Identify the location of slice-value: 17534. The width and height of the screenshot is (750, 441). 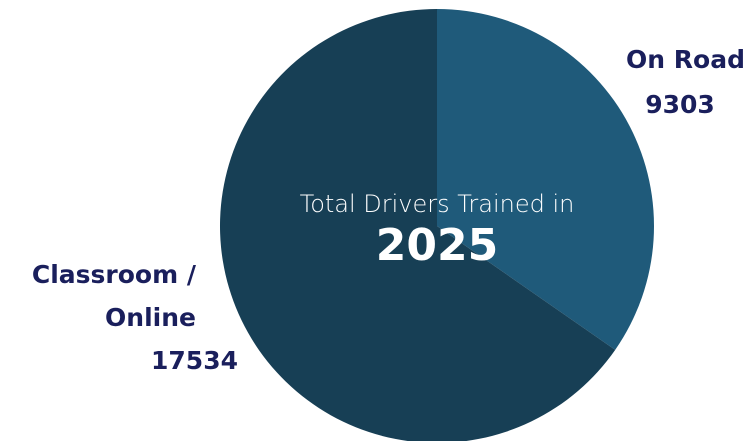
(194, 360).